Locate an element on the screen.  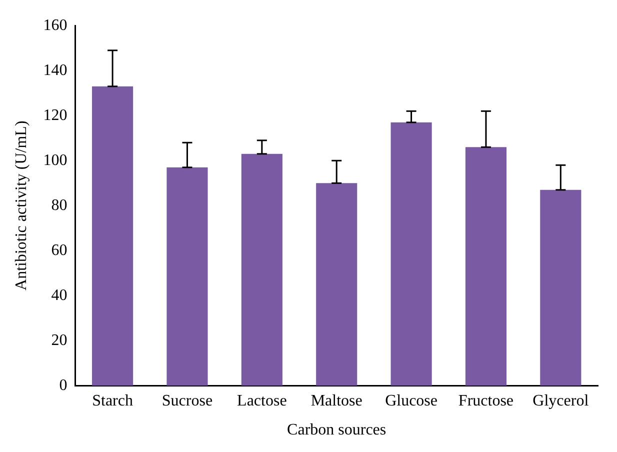
x-tick-label: Lactose is located at coordinates (262, 401).